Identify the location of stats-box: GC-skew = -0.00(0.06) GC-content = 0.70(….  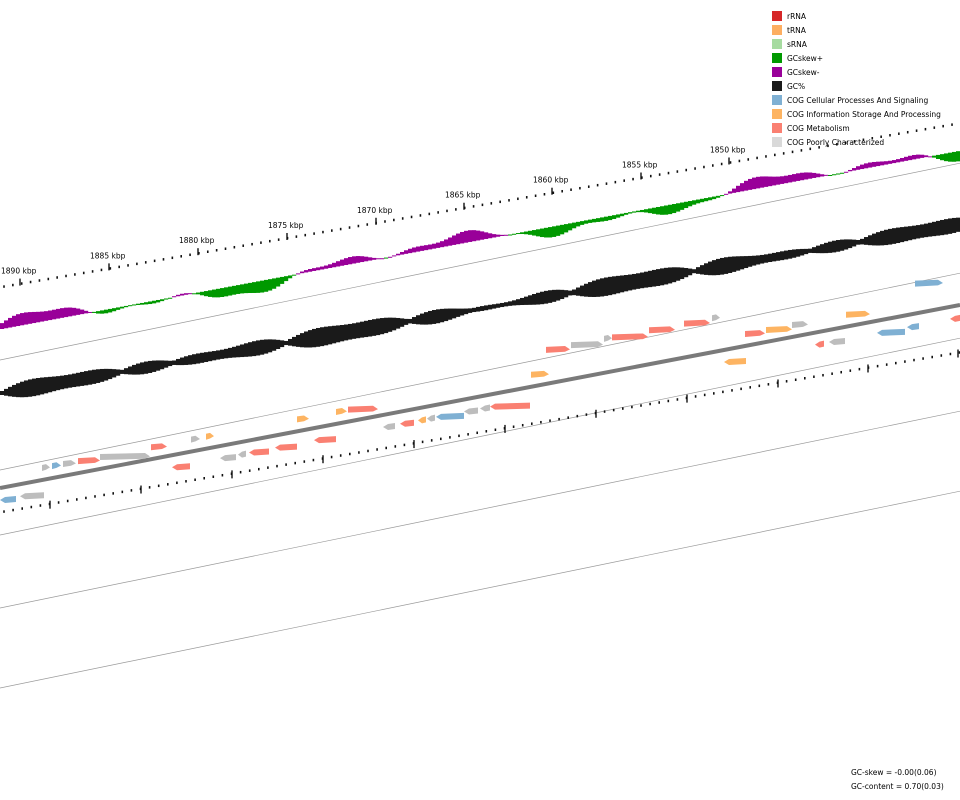
(897, 780).